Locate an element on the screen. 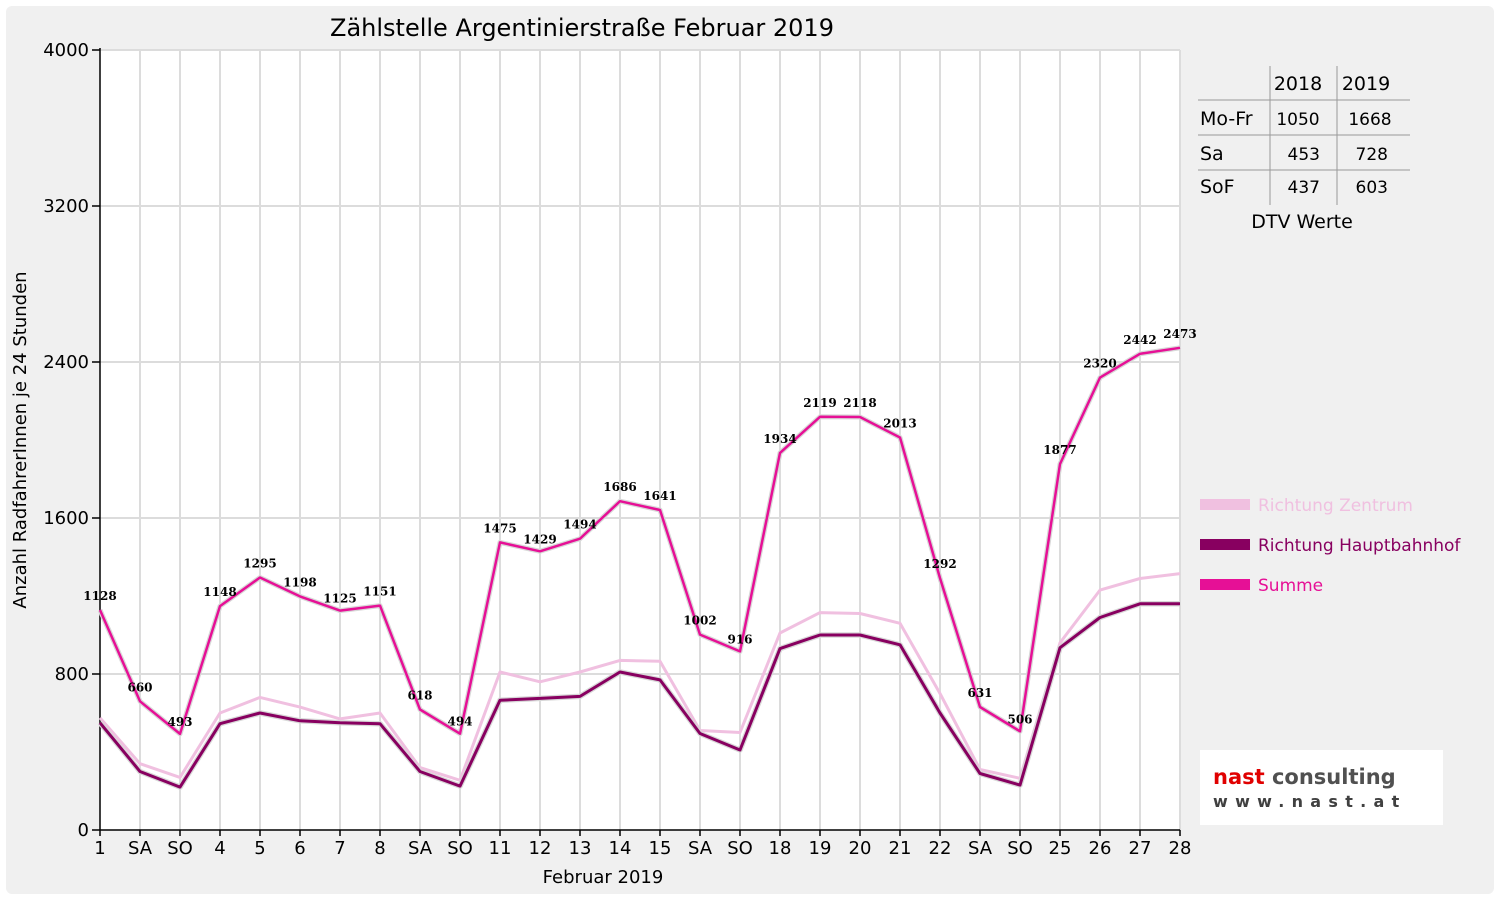  data-label: 2473 is located at coordinates (1179, 334).